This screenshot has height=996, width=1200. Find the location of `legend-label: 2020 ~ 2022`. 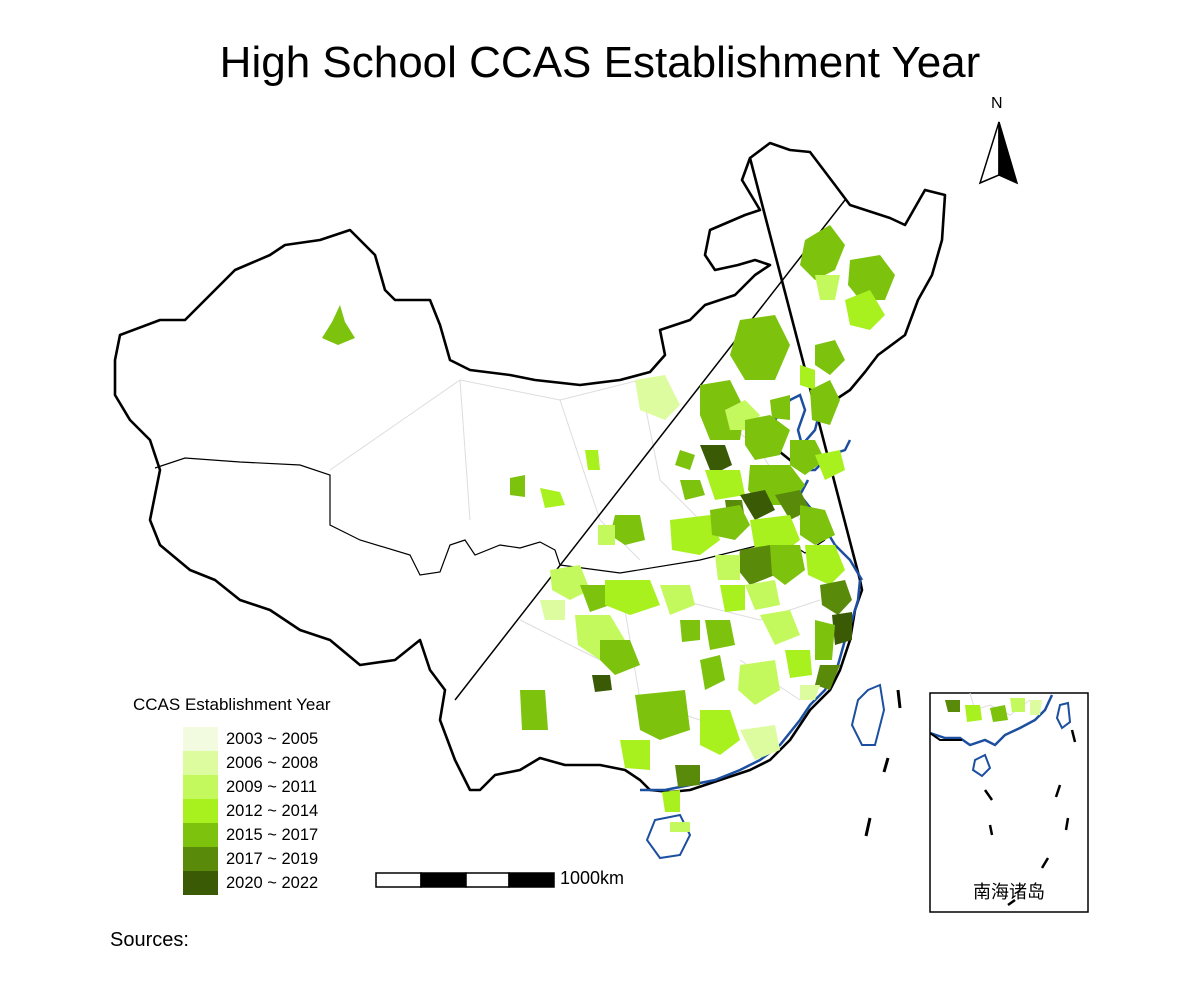

legend-label: 2020 ~ 2022 is located at coordinates (272, 883).